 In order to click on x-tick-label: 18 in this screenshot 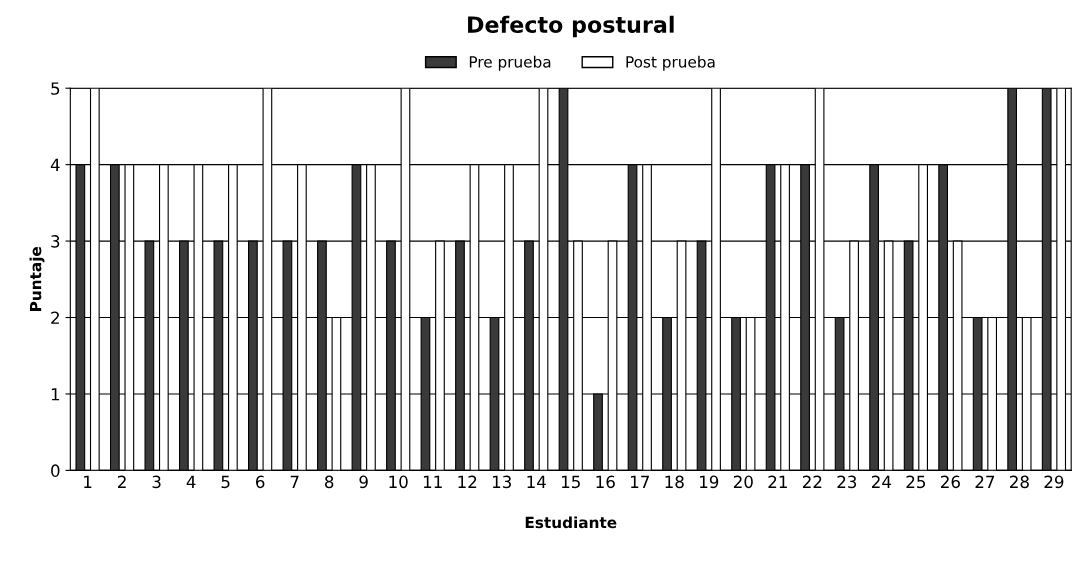, I will do `click(674, 482)`.